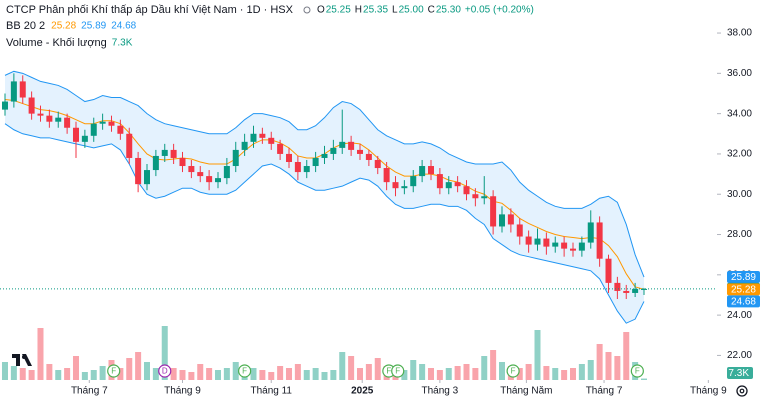 The width and height of the screenshot is (761, 400). What do you see at coordinates (739, 355) in the screenshot?
I see `y-tick-label: 22.00` at bounding box center [739, 355].